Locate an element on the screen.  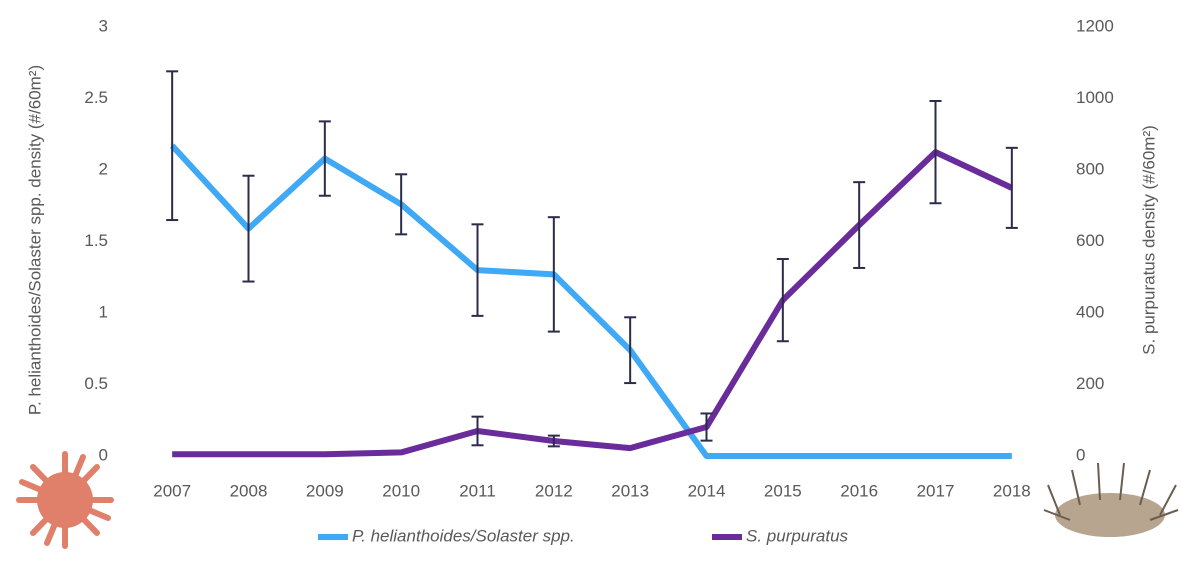
y-tick-label: 0.5 is located at coordinates (96, 383).